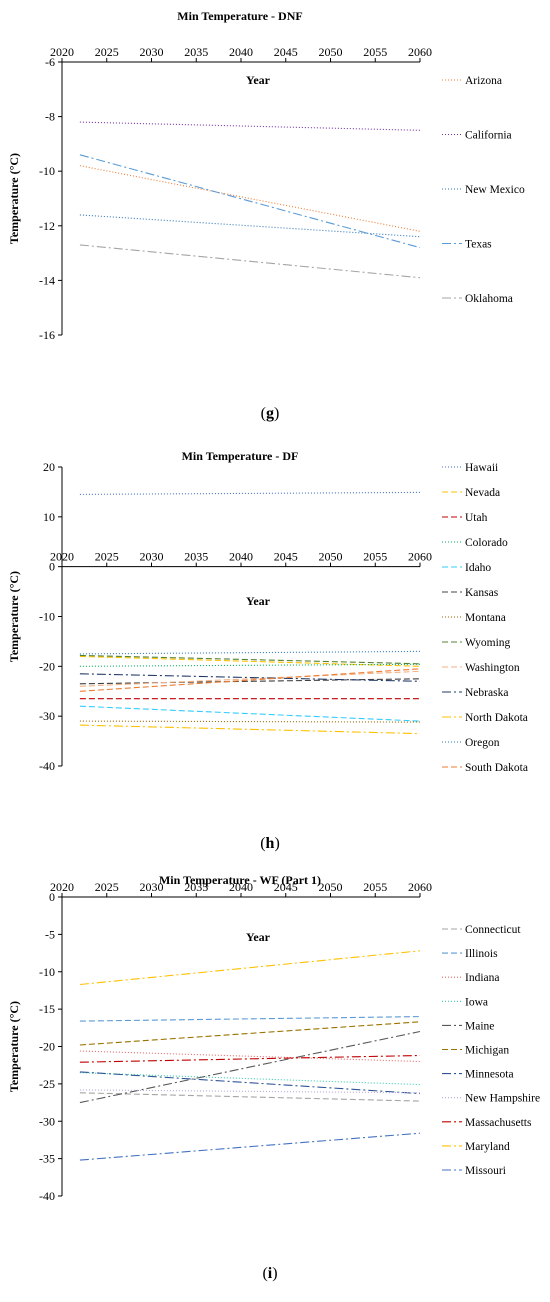 This screenshot has height=1302, width=550. What do you see at coordinates (489, 299) in the screenshot?
I see `legend-label: Oklahoma` at bounding box center [489, 299].